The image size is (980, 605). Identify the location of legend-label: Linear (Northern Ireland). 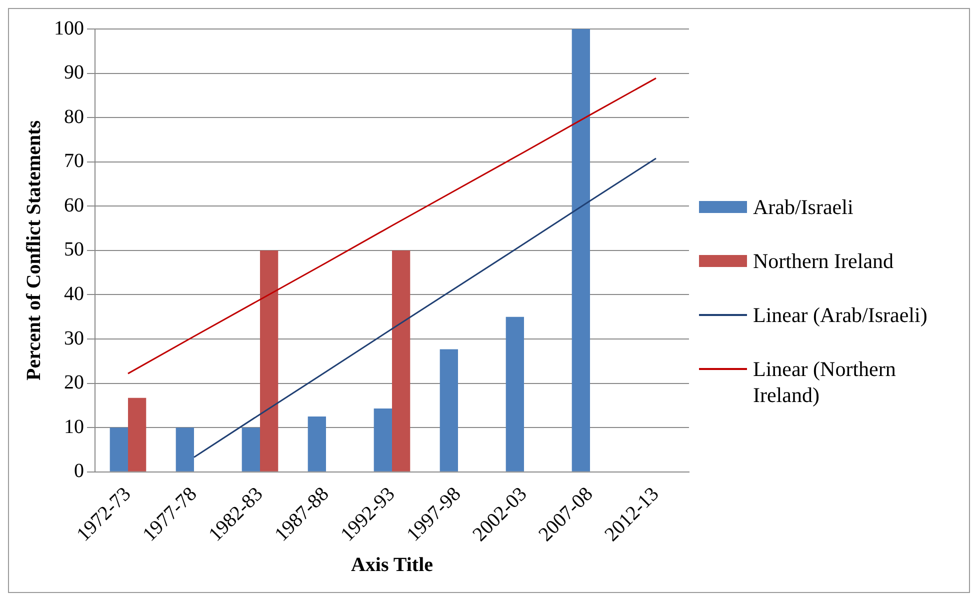
(825, 382).